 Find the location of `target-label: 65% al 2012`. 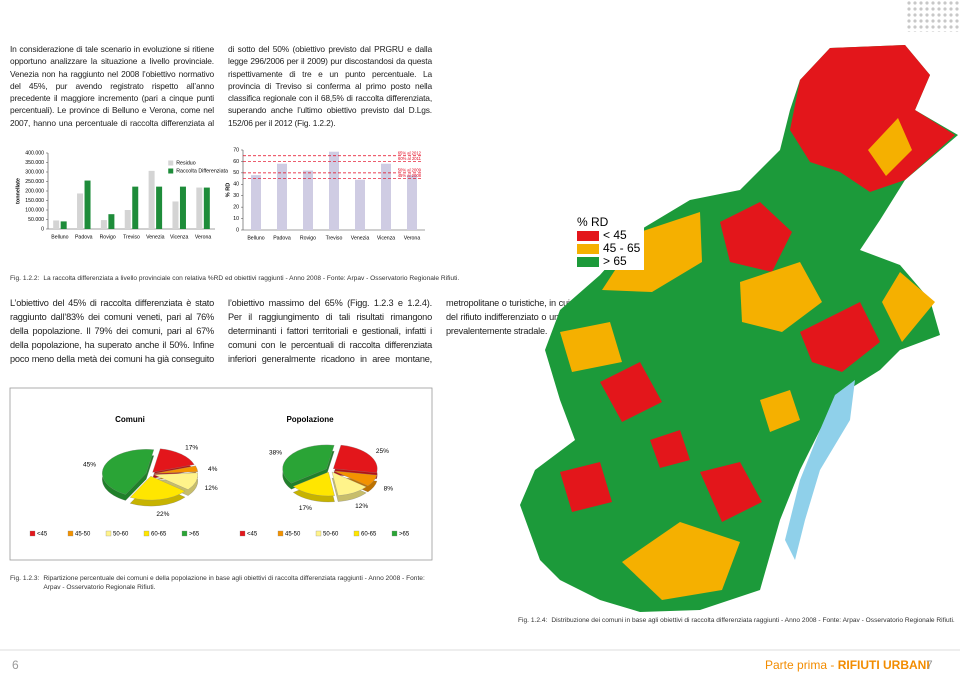

target-label: 65% al 2012 is located at coordinates (410, 152).